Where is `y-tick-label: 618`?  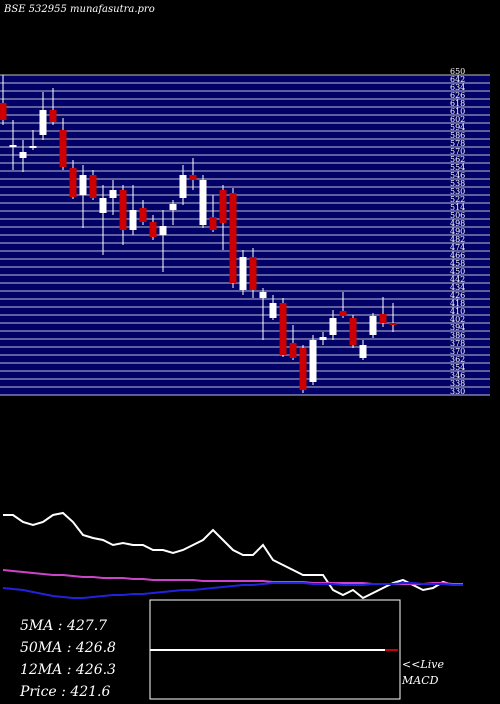 y-tick-label: 618 is located at coordinates (457, 103).